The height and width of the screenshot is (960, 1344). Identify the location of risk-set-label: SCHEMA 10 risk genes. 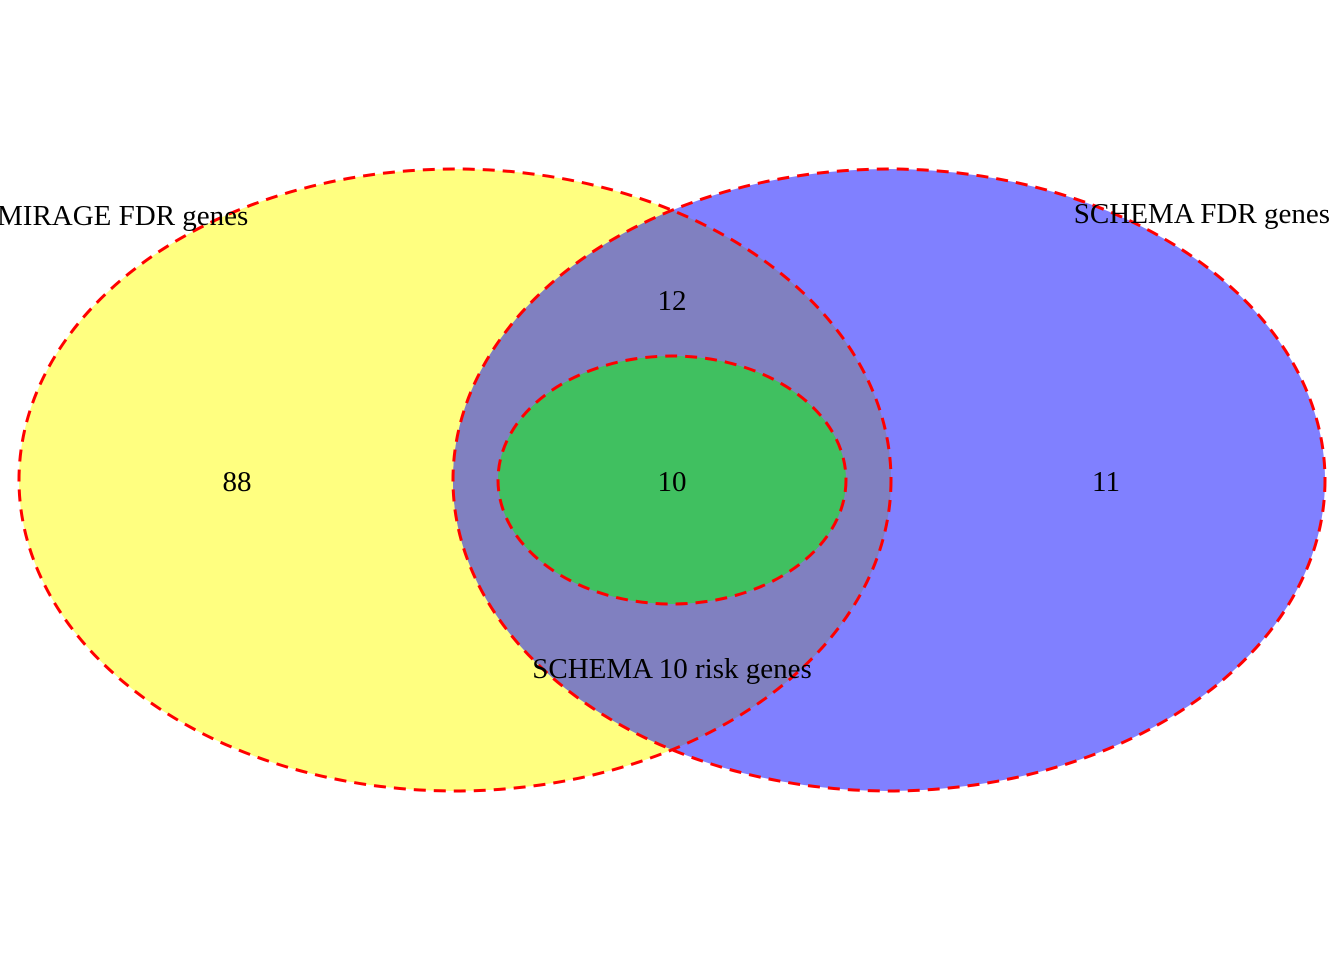
(672, 669).